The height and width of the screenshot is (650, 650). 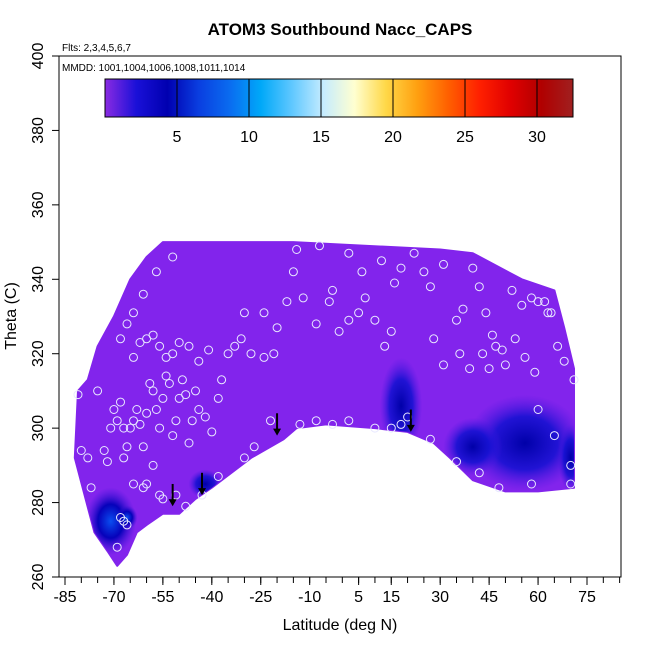 What do you see at coordinates (249, 137) in the screenshot?
I see `colorbar-tick-label: 10` at bounding box center [249, 137].